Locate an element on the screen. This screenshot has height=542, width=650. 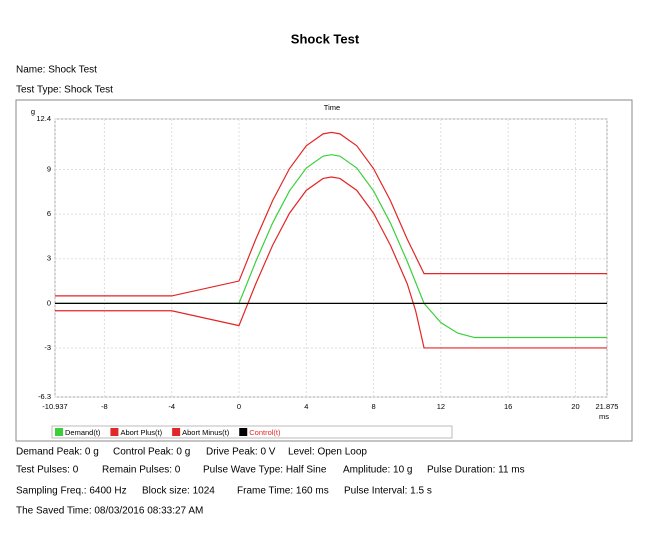
info-text: Pulse Duration: 11 ms is located at coordinates (476, 470).